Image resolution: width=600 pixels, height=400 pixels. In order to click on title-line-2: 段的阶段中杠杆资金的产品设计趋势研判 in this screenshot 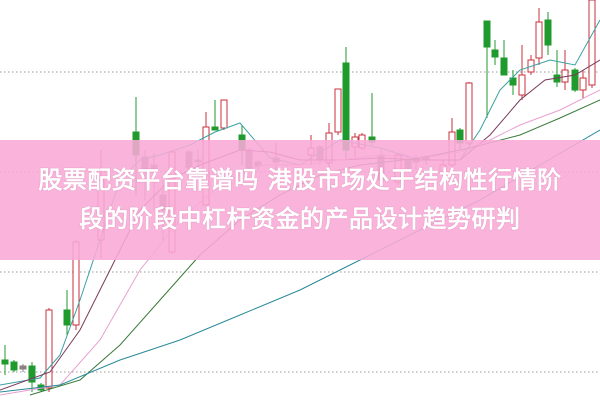, I will do `click(300, 219)`.